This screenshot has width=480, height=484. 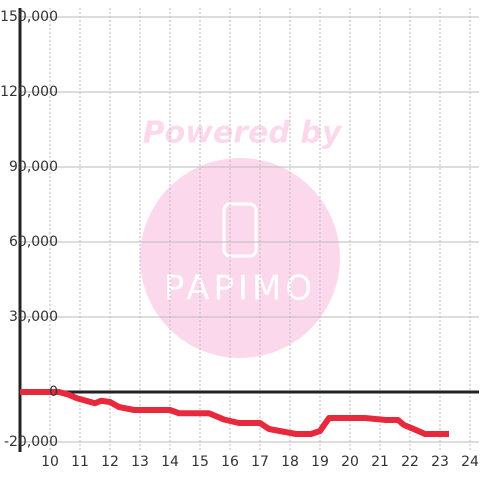 I want to click on y-tick-label: -20,000, so click(x=31, y=442).